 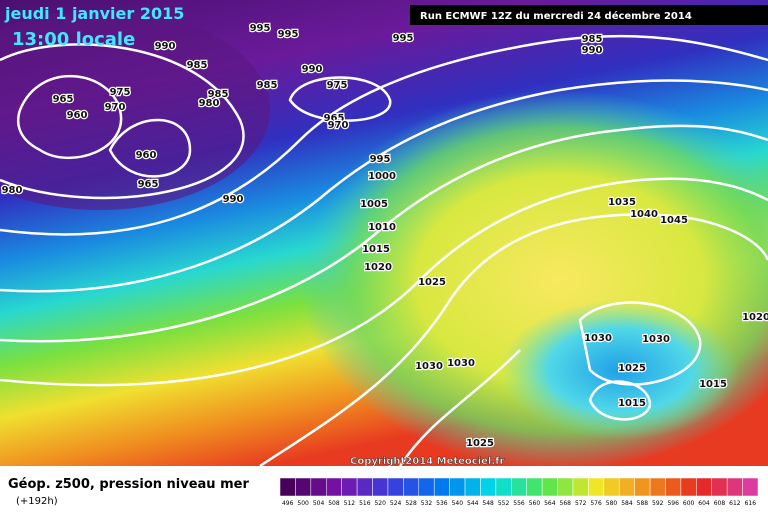 What do you see at coordinates (596, 503) in the screenshot?
I see `colorbar-label: 576` at bounding box center [596, 503].